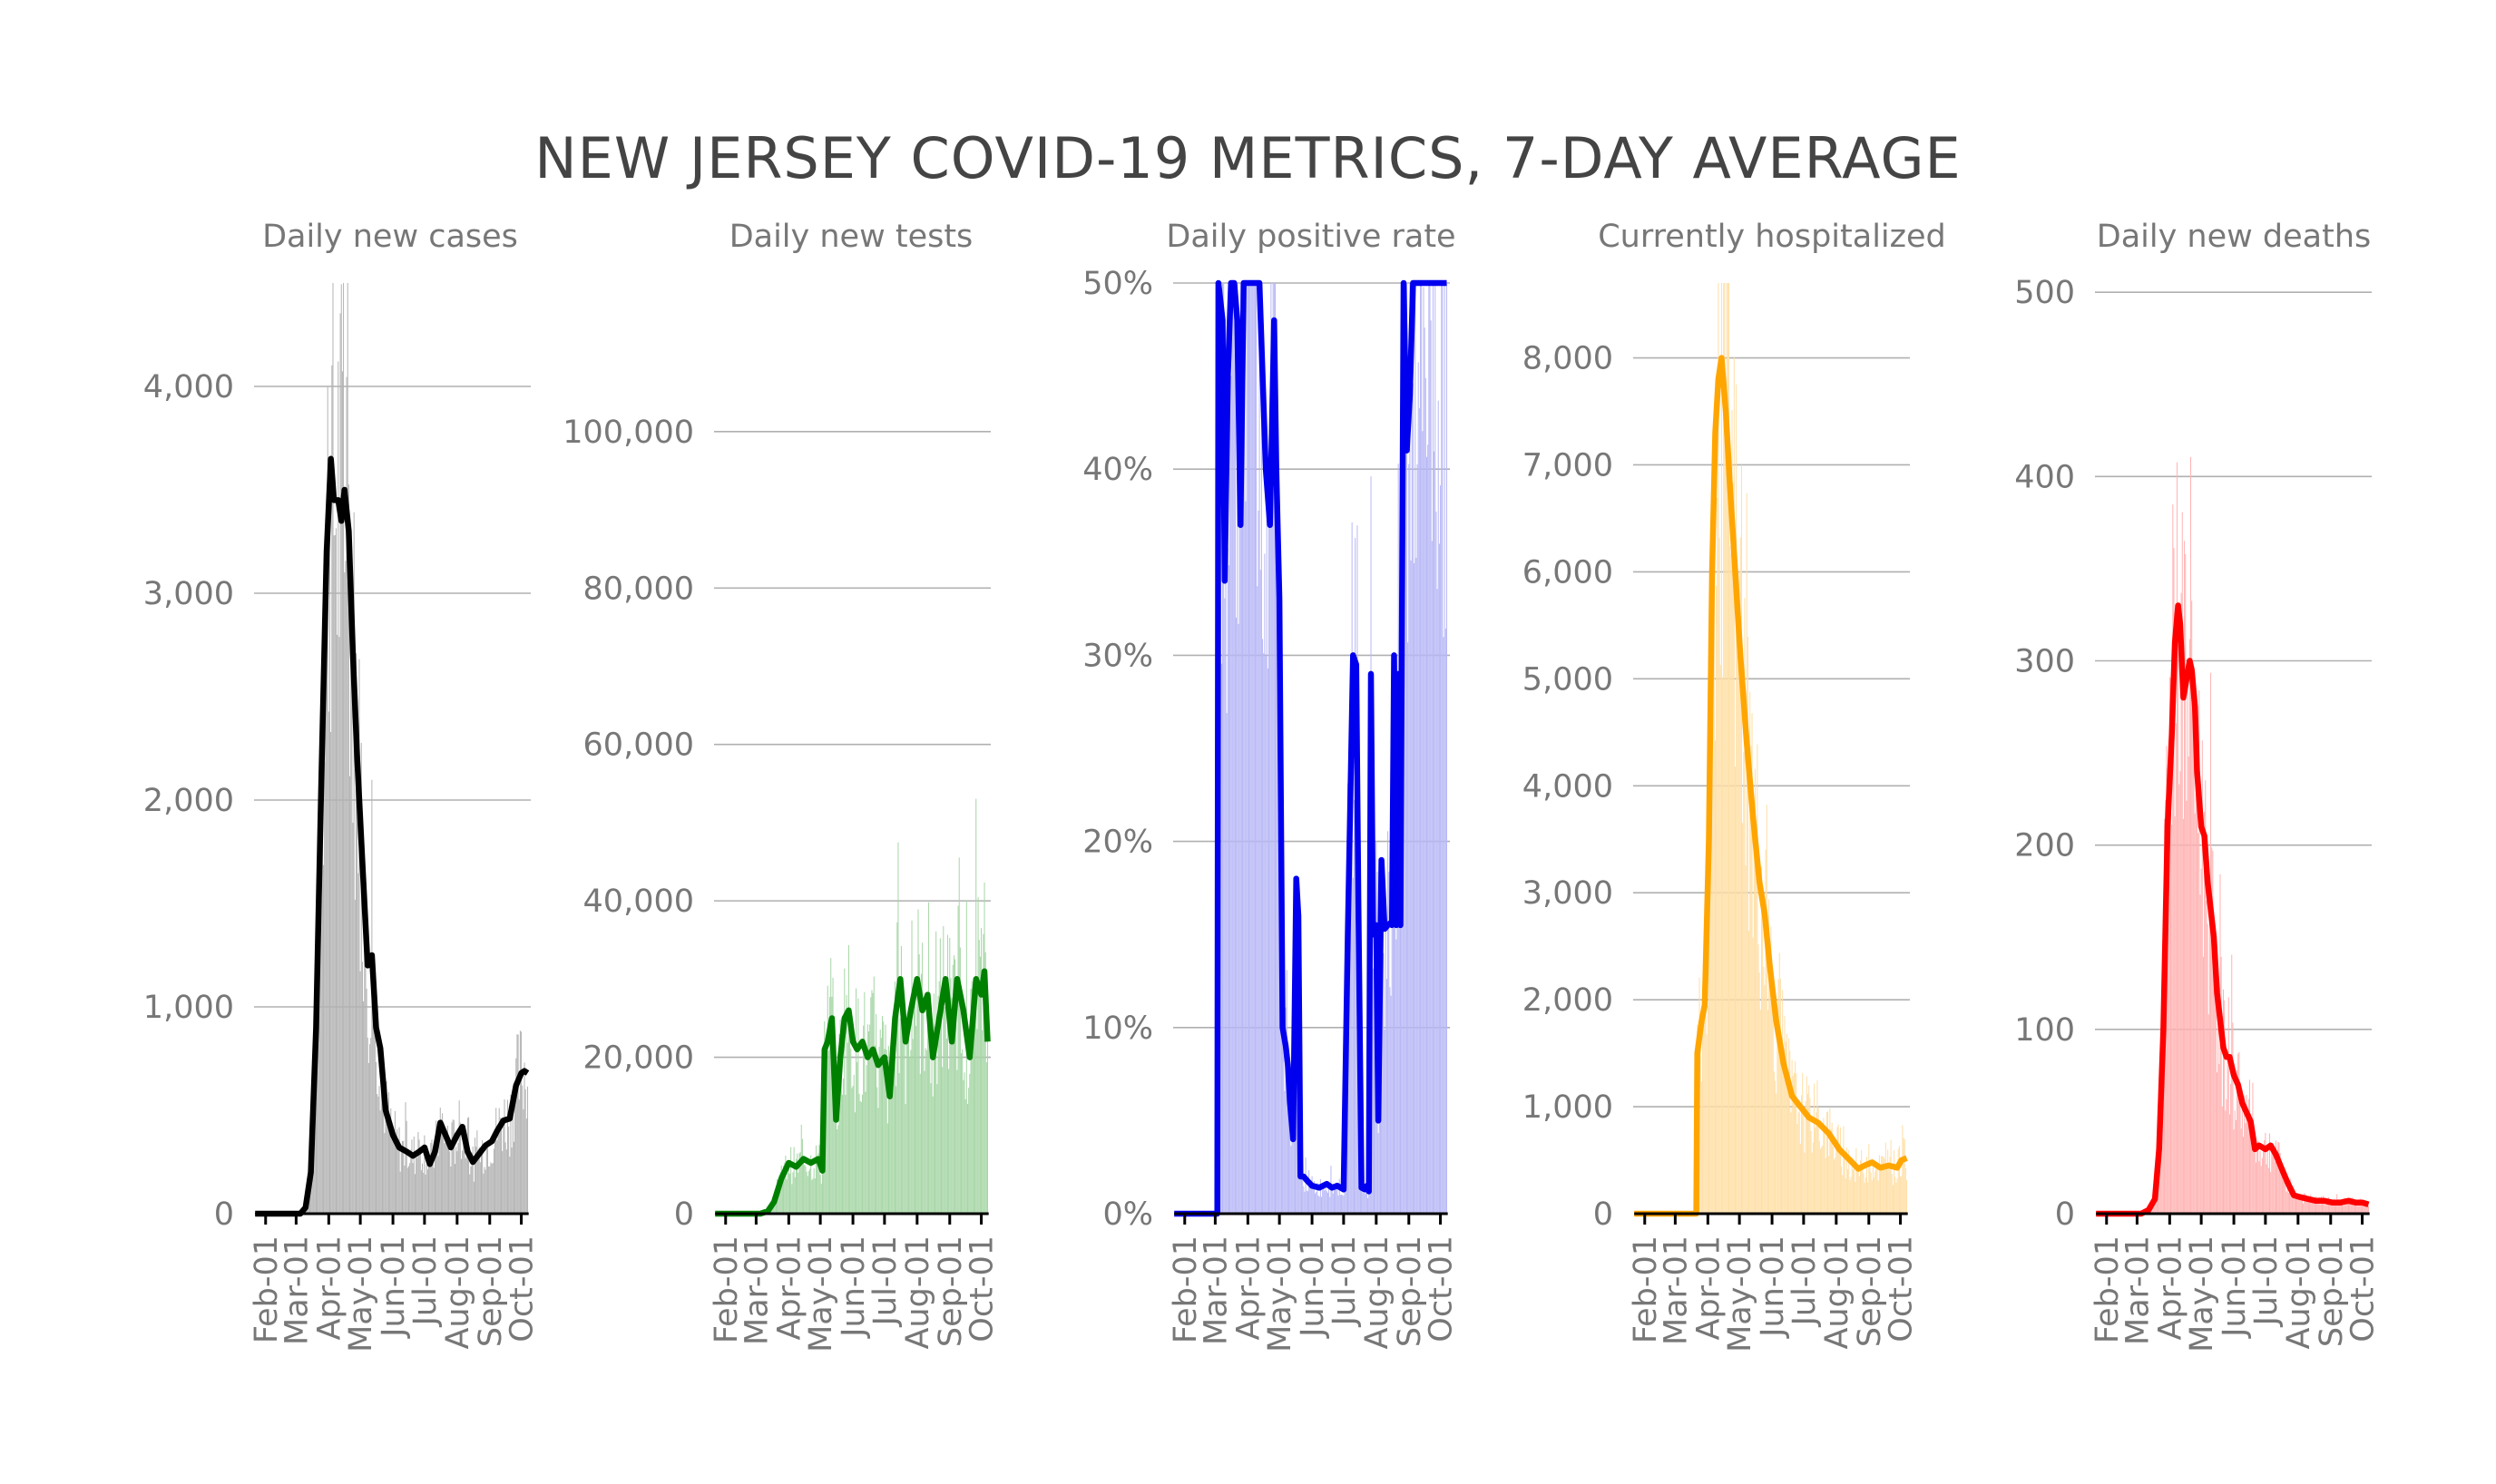  I want to click on x-tick-label: Jun-01, so click(854, 1287).